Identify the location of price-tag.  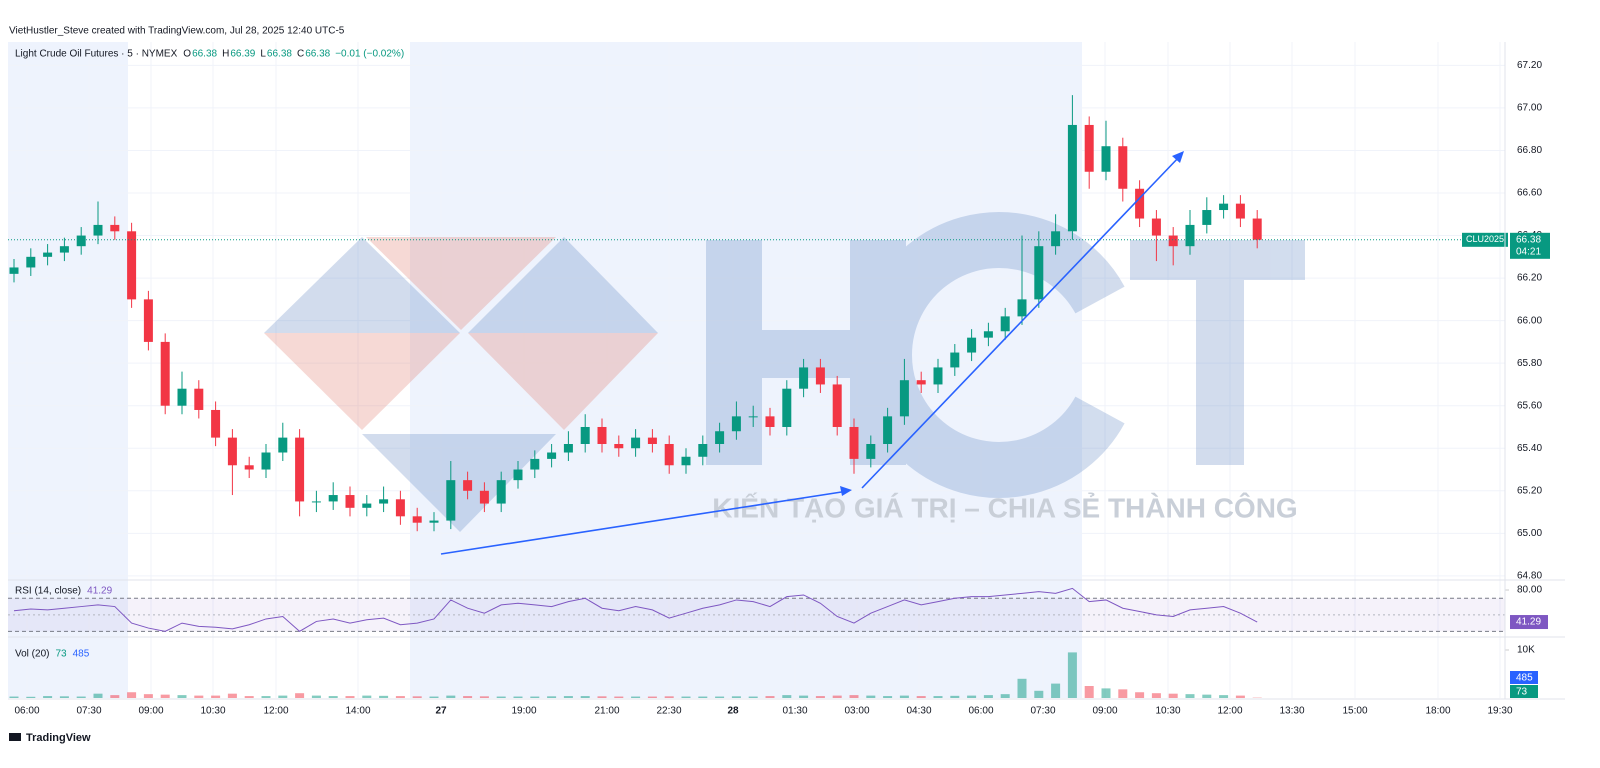
(1530, 245).